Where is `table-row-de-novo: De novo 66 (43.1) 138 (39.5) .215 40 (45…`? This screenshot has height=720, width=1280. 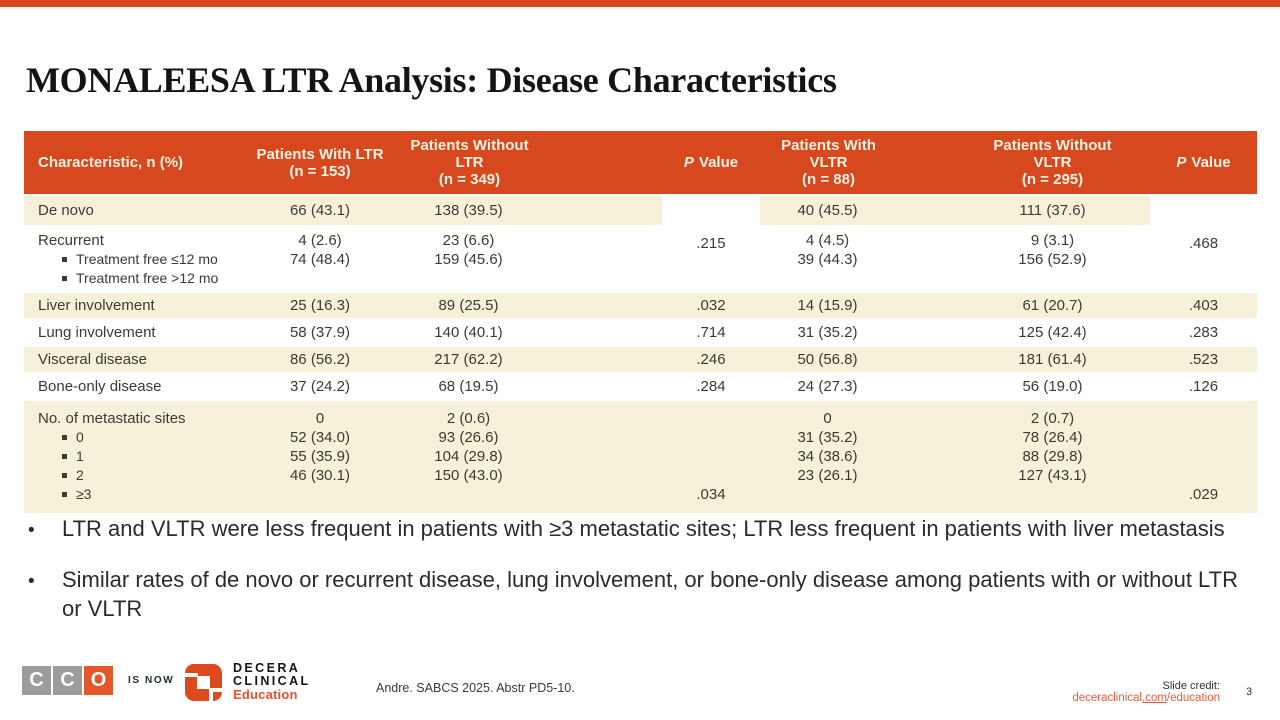
table-row-de-novo: De novo 66 (43.1) 138 (39.5) .215 40 (45… is located at coordinates (640, 244).